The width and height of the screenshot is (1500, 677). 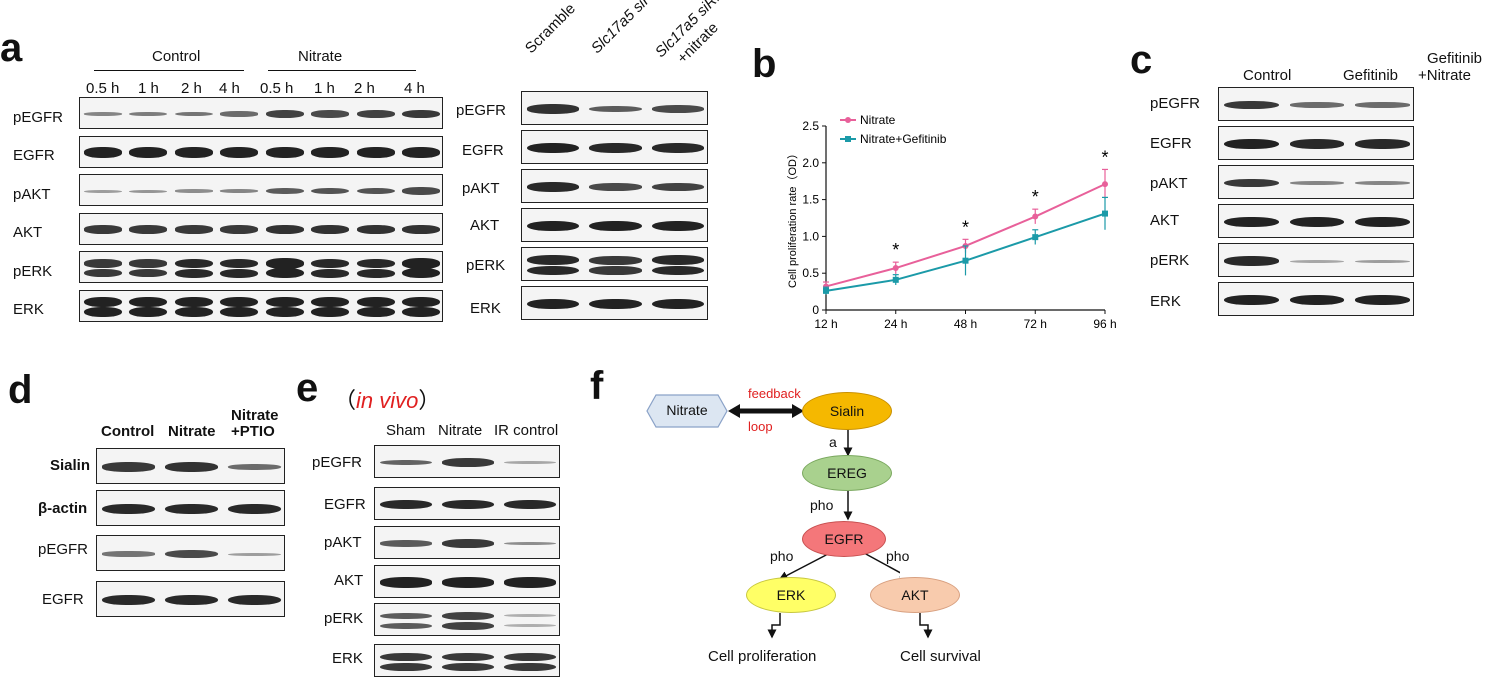 What do you see at coordinates (255, 415) in the screenshot?
I see `col-label-nitrate-ptio: Nitrate` at bounding box center [255, 415].